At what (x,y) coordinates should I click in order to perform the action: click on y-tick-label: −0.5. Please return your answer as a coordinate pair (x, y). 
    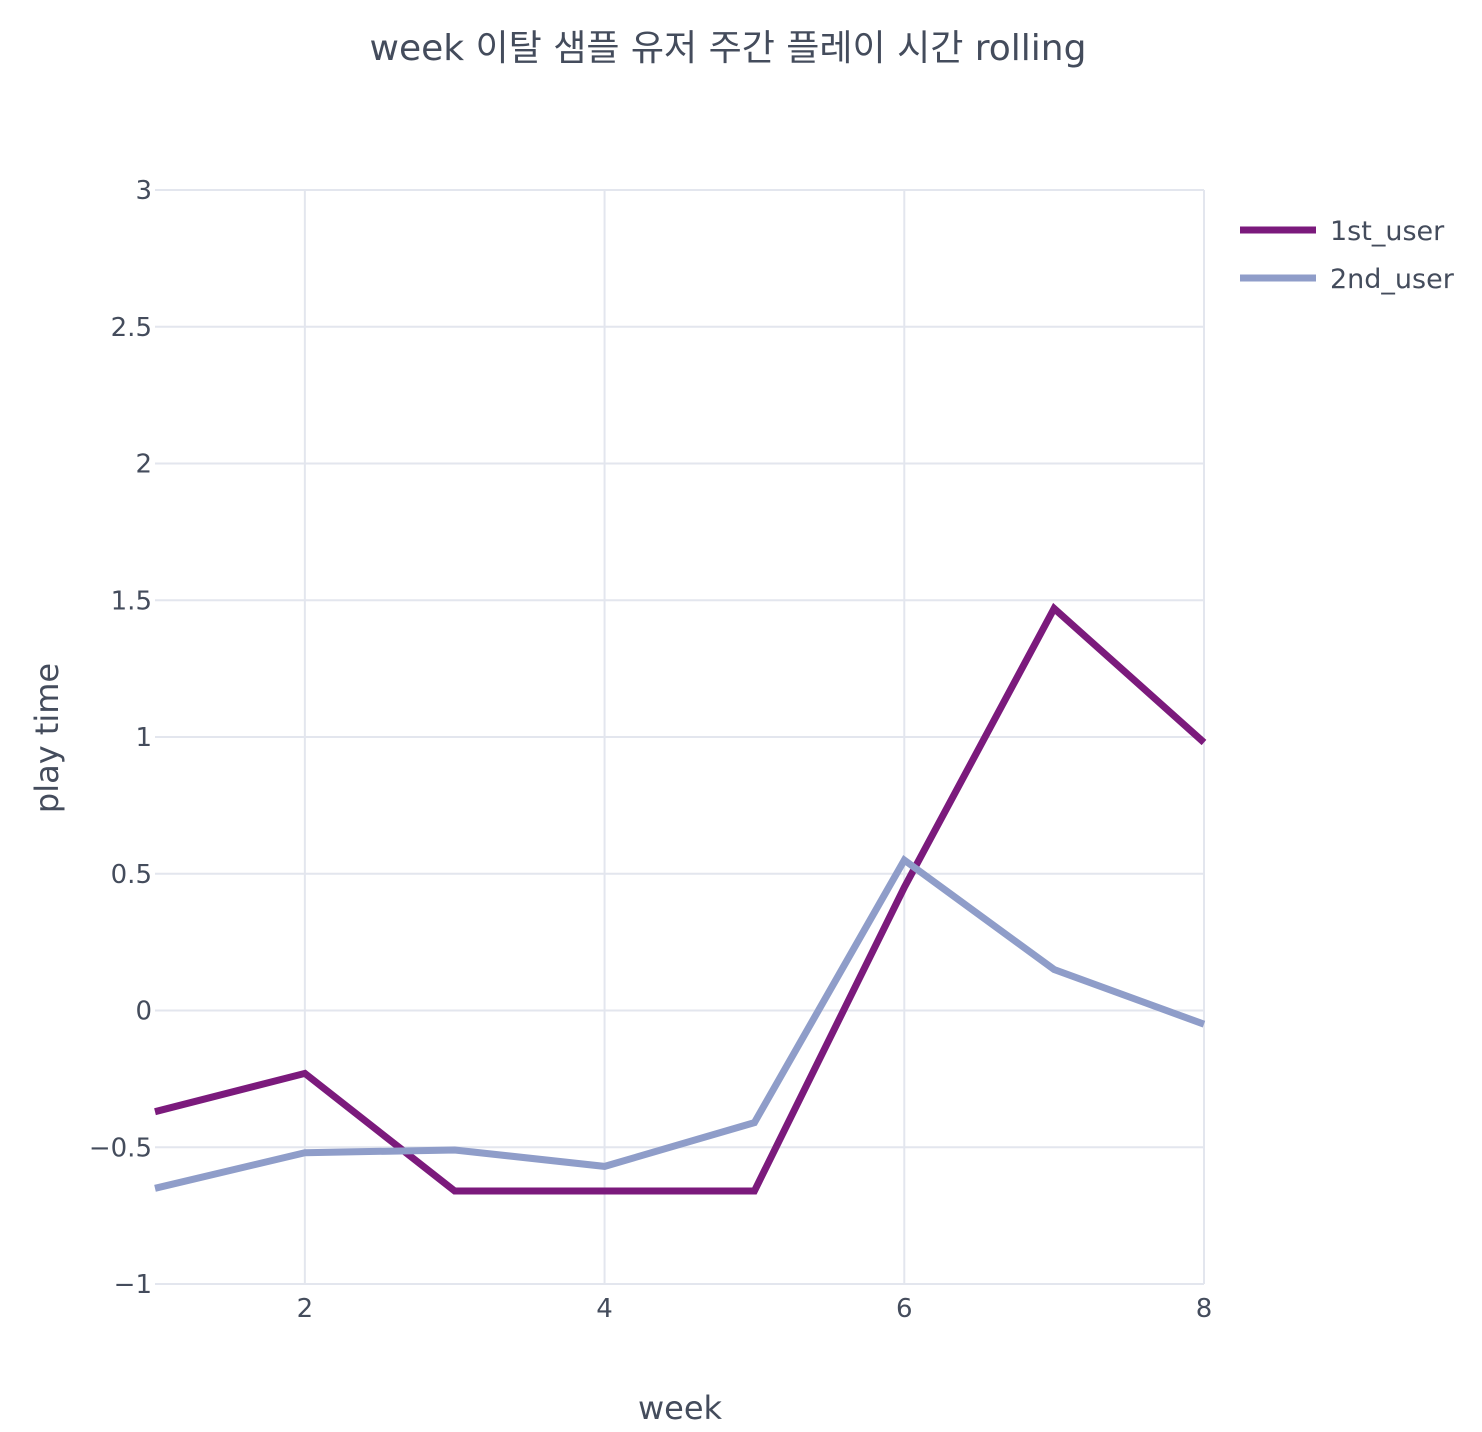
    Looking at the image, I should click on (120, 1148).